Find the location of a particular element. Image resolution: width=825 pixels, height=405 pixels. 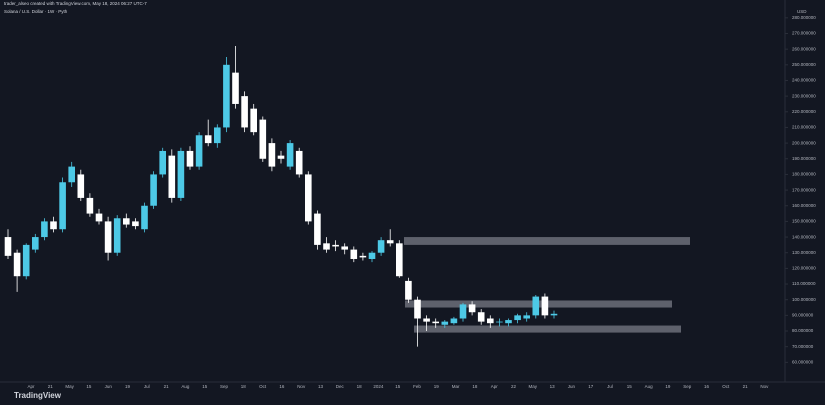

y-tick-label: 120.000000 is located at coordinates (804, 268).